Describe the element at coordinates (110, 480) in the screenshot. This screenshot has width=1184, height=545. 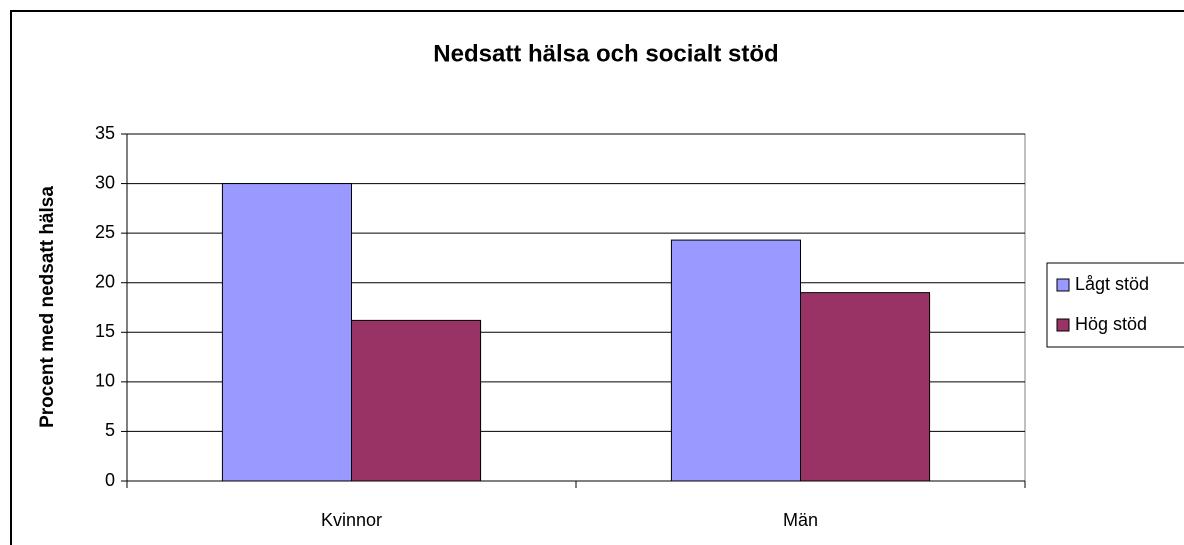
I see `y-tick-label: 0` at that location.